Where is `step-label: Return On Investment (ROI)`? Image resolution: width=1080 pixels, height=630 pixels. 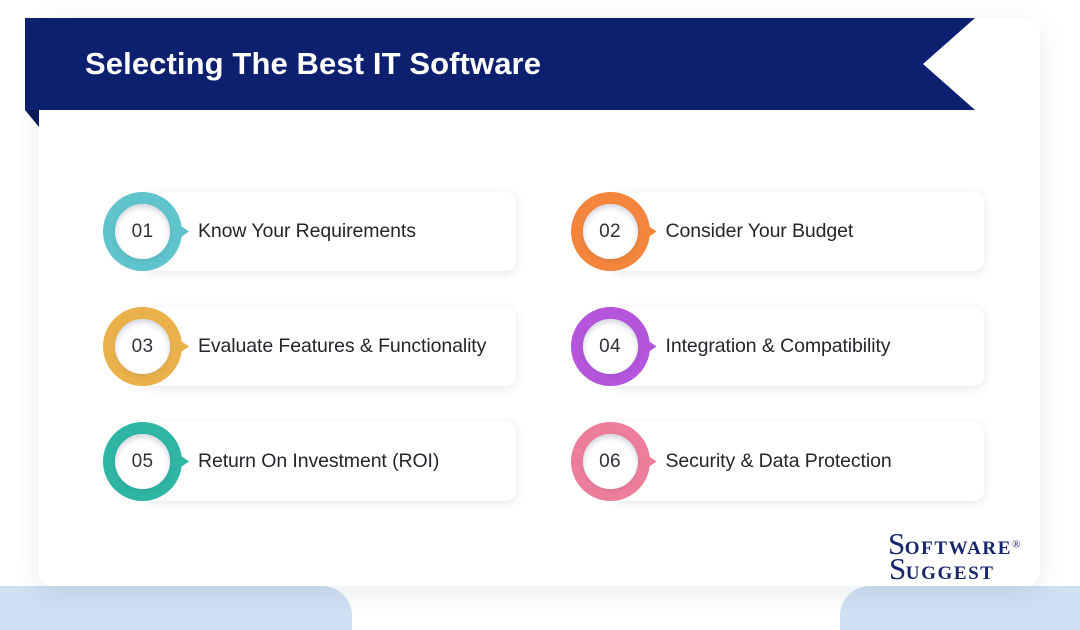 step-label: Return On Investment (ROI) is located at coordinates (319, 461).